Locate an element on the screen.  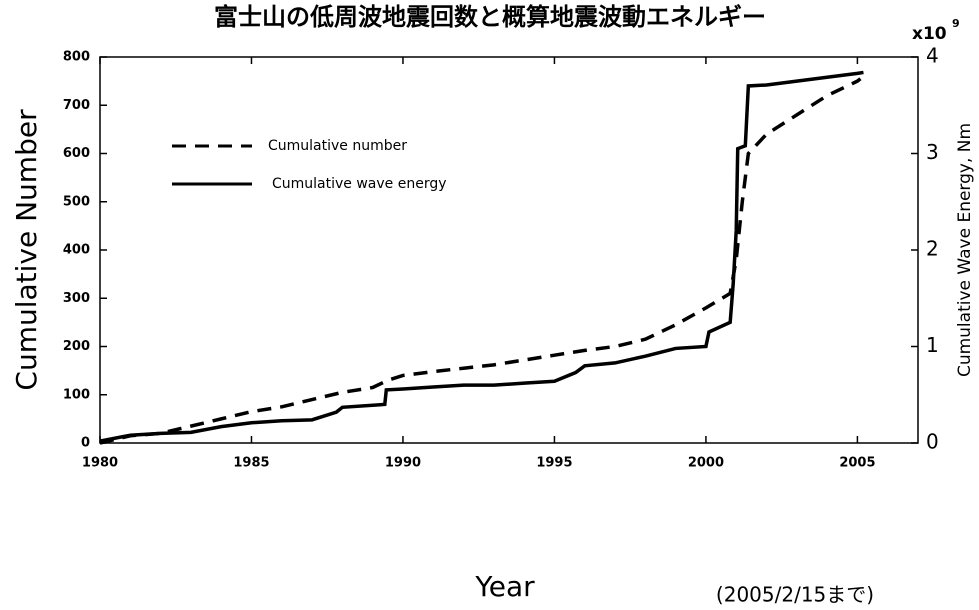
y2-tick-label: 0 is located at coordinates (932, 442).